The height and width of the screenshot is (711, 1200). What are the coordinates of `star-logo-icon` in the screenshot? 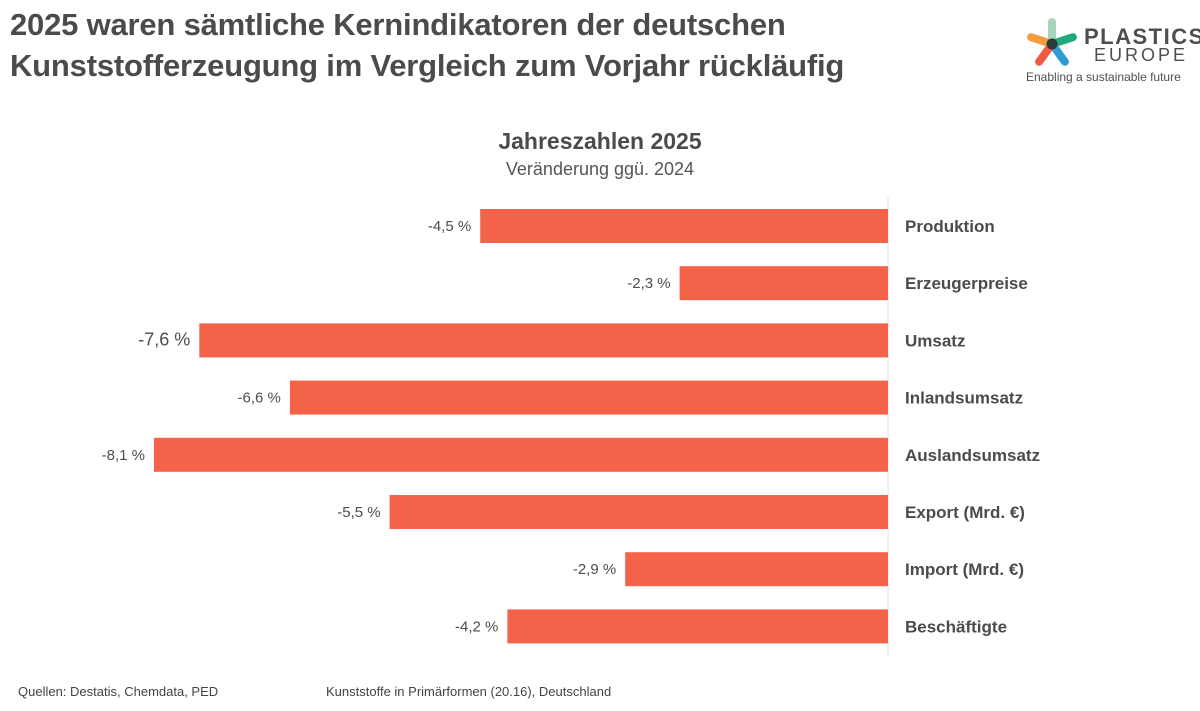 It's located at (1052, 42).